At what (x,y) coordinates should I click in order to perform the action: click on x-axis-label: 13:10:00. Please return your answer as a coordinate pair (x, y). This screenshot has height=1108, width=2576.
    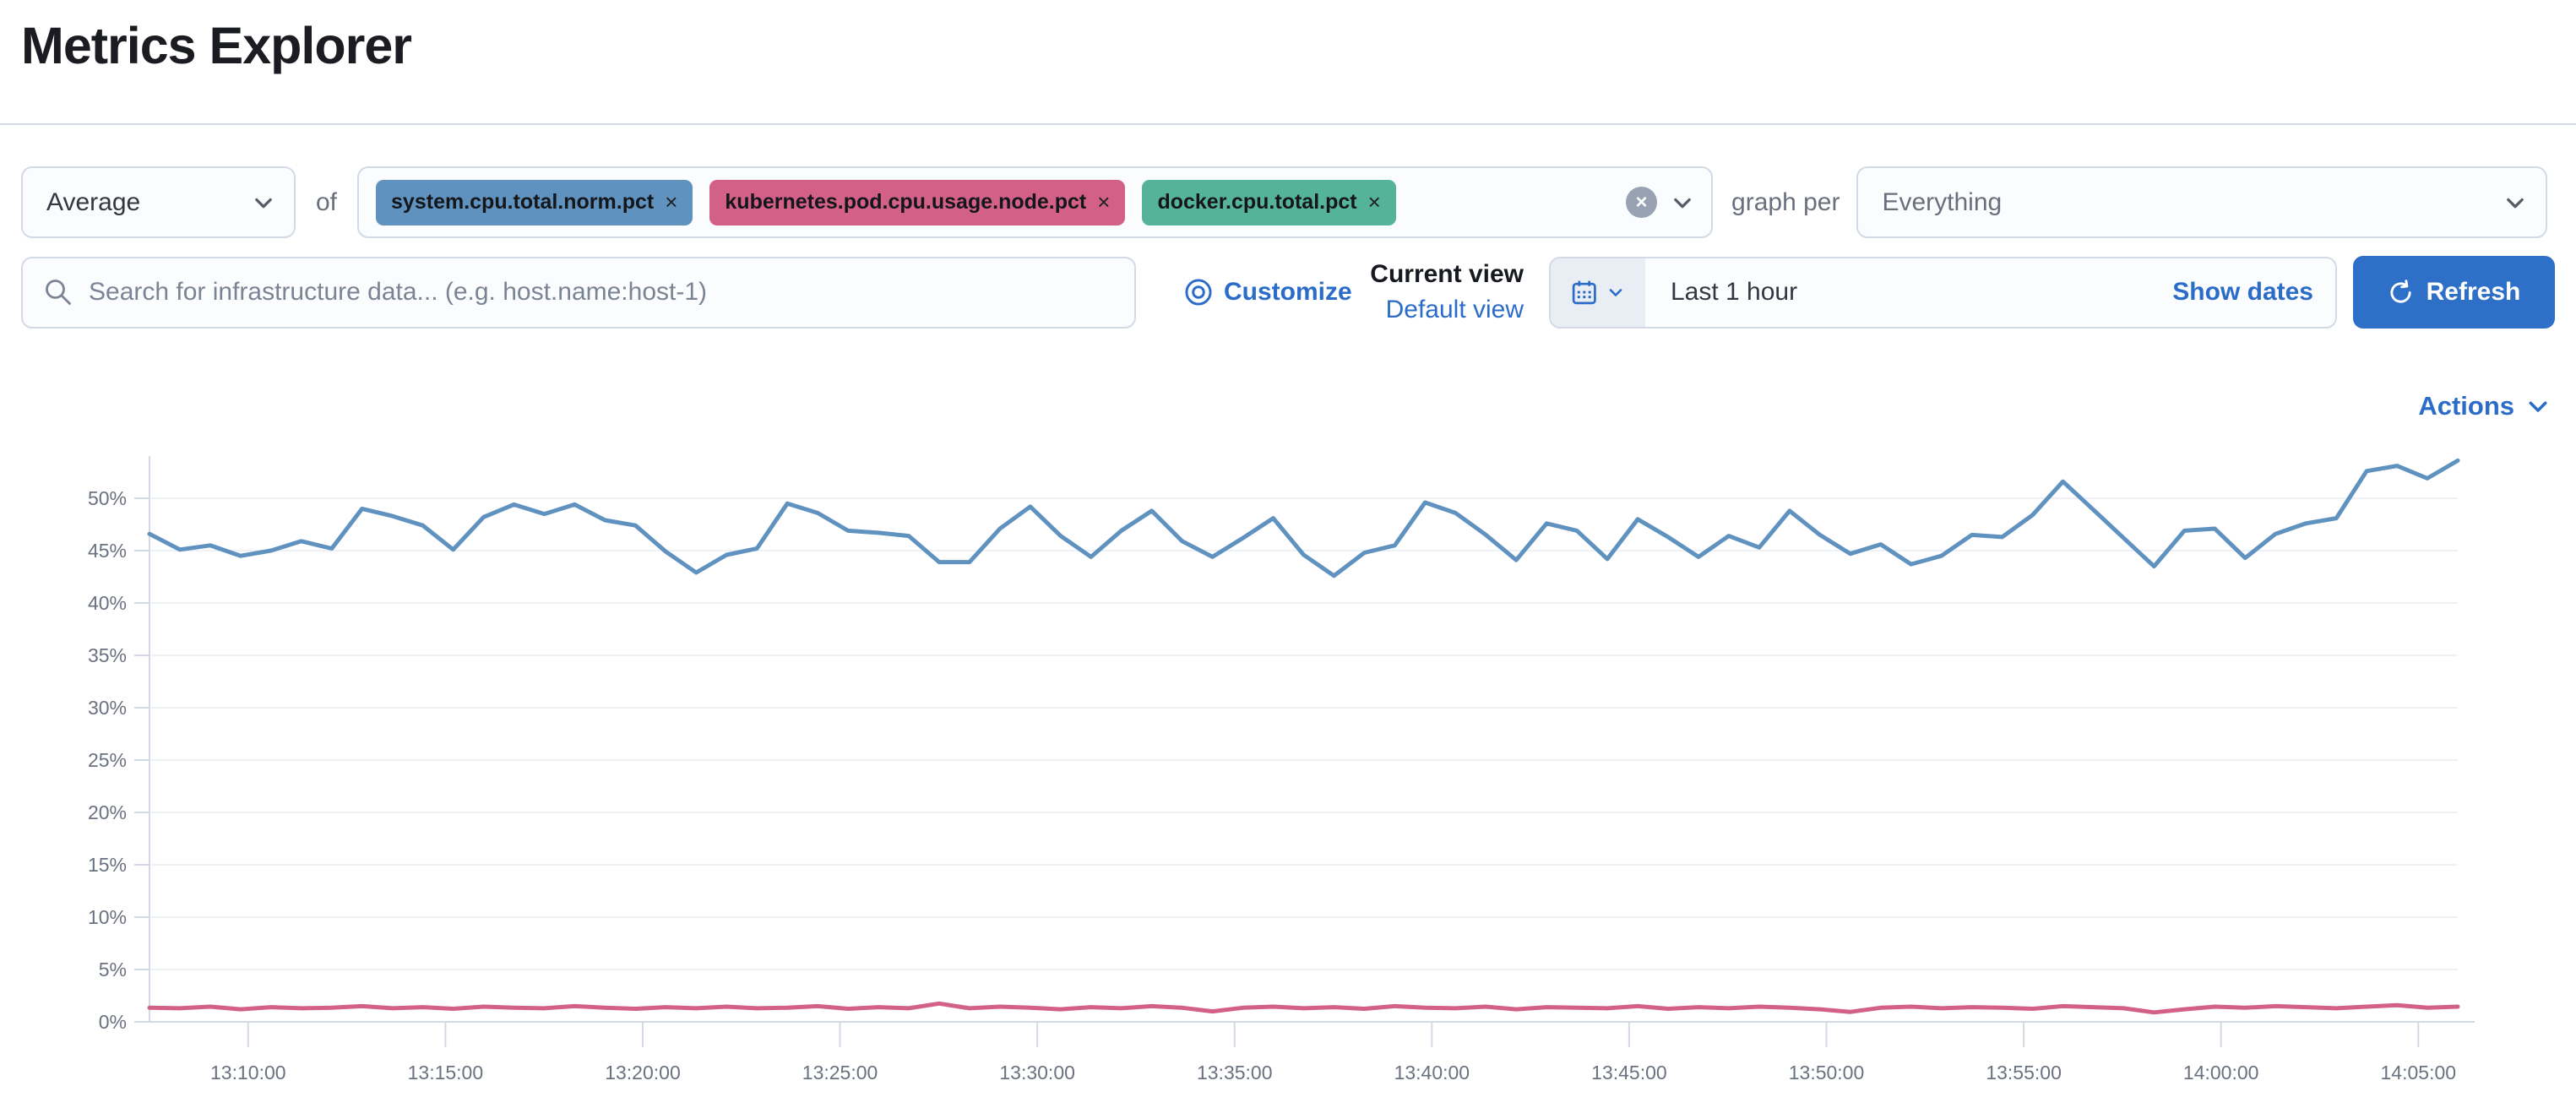
    Looking at the image, I should click on (248, 1073).